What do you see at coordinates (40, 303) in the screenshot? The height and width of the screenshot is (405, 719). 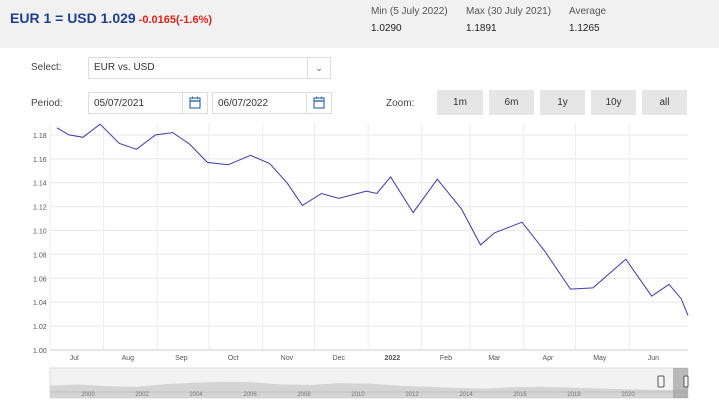 I see `y-tick-label: 1.04` at bounding box center [40, 303].